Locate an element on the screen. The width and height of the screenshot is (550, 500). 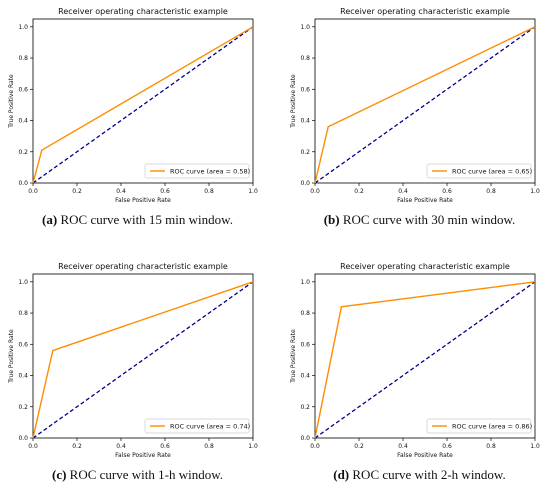
chart-caption: (c) ROC curve with 1-h window. is located at coordinates (137, 475).